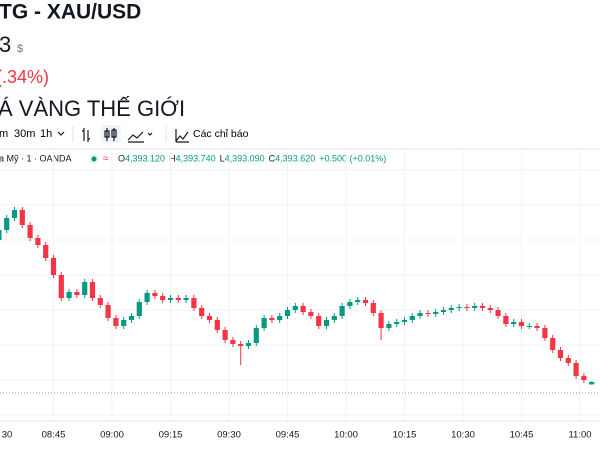  I want to click on chart-type-icon, so click(135, 137).